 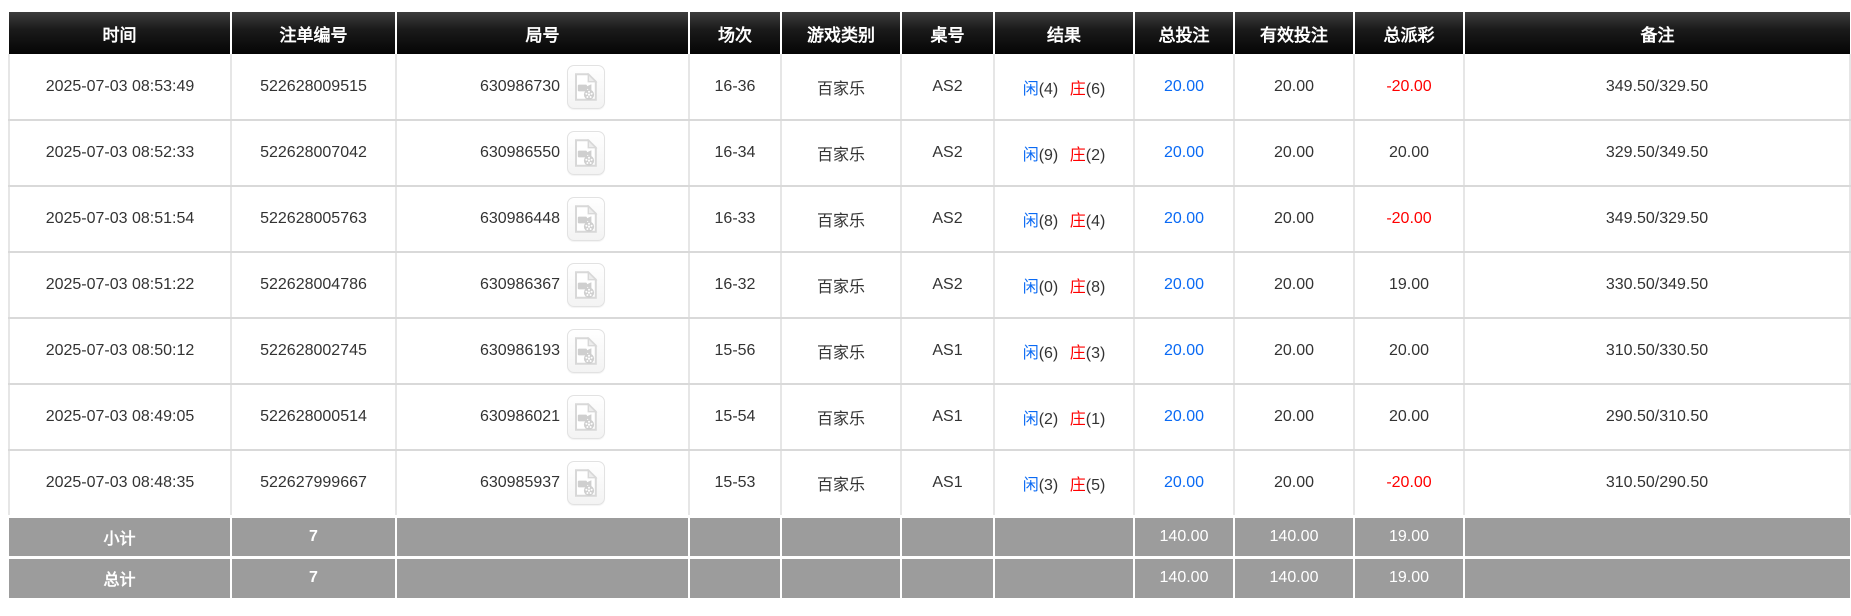 I want to click on cell-time: 2025-07-03 08:49:05, so click(x=120, y=417).